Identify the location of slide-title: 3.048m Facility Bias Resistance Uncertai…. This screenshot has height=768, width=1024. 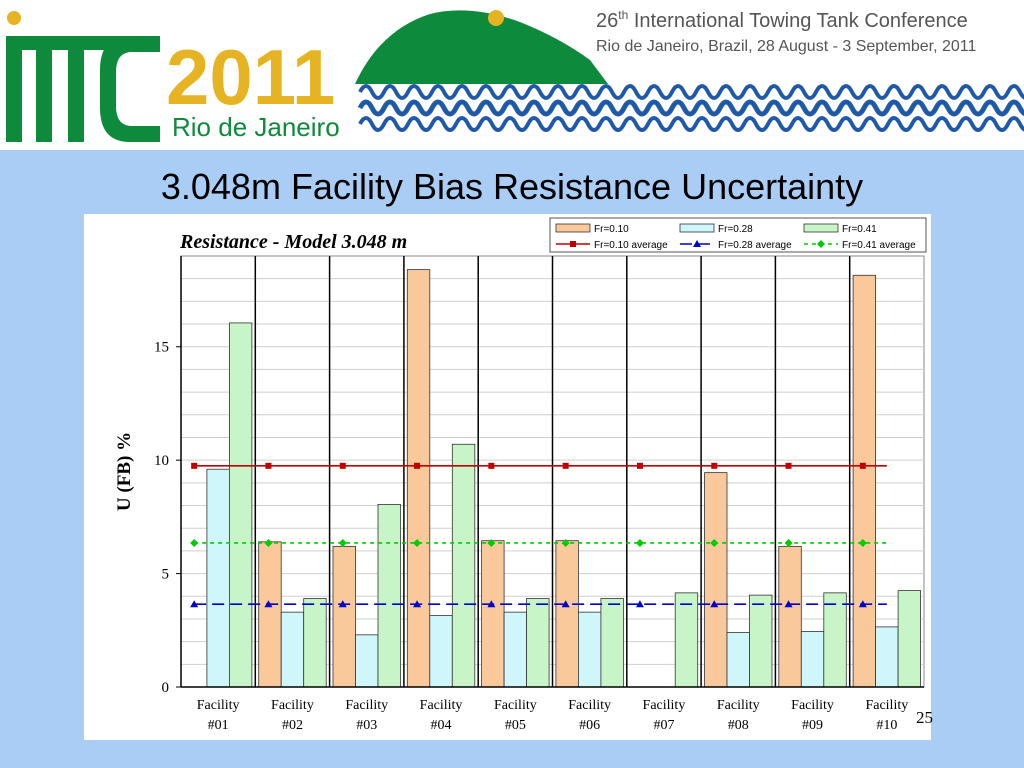
(512, 186).